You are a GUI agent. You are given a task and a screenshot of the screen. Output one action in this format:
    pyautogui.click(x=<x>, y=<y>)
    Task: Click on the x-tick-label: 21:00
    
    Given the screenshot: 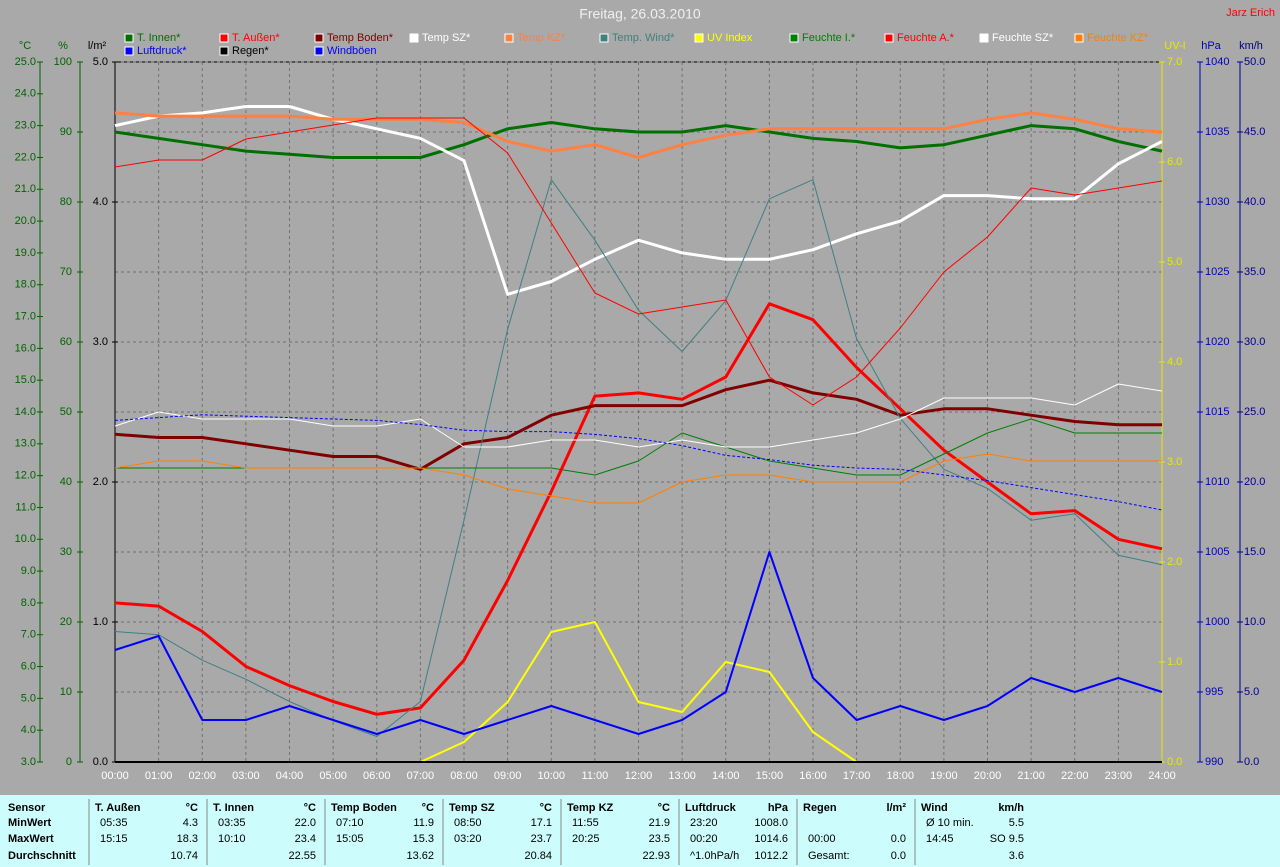 What is the action you would take?
    pyautogui.click(x=1031, y=776)
    